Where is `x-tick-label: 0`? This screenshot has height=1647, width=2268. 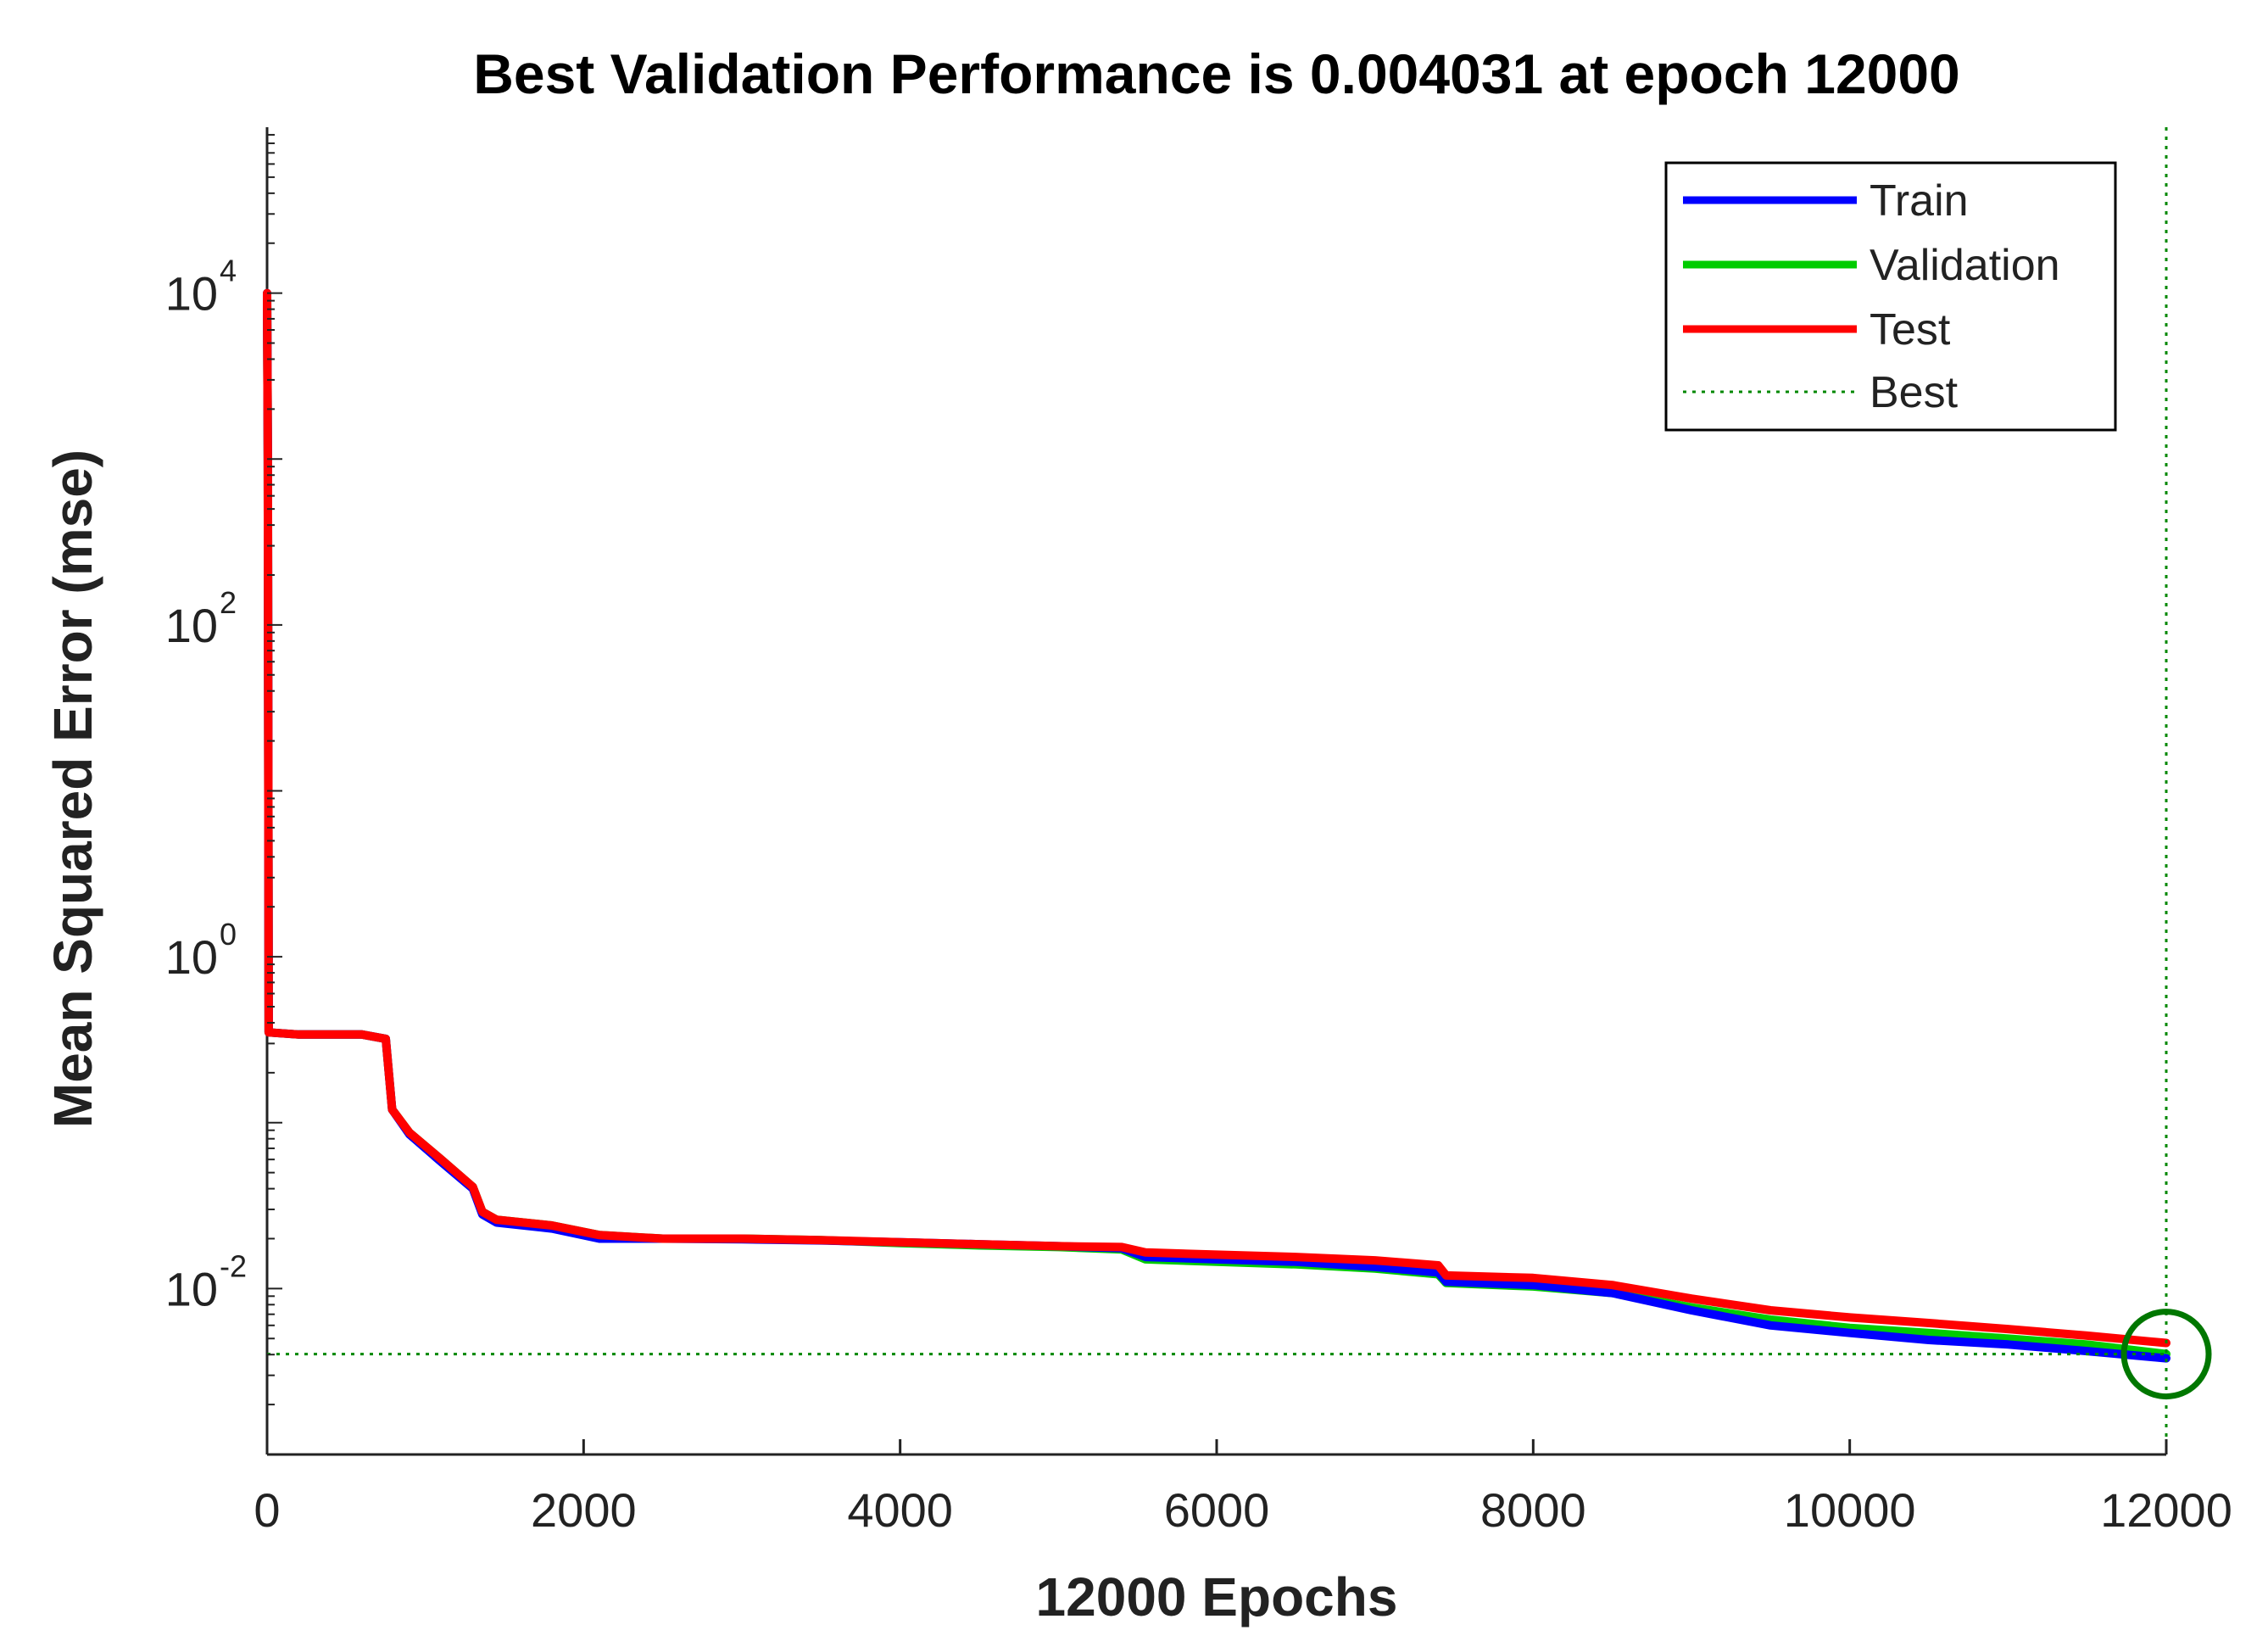 x-tick-label: 0 is located at coordinates (267, 1510).